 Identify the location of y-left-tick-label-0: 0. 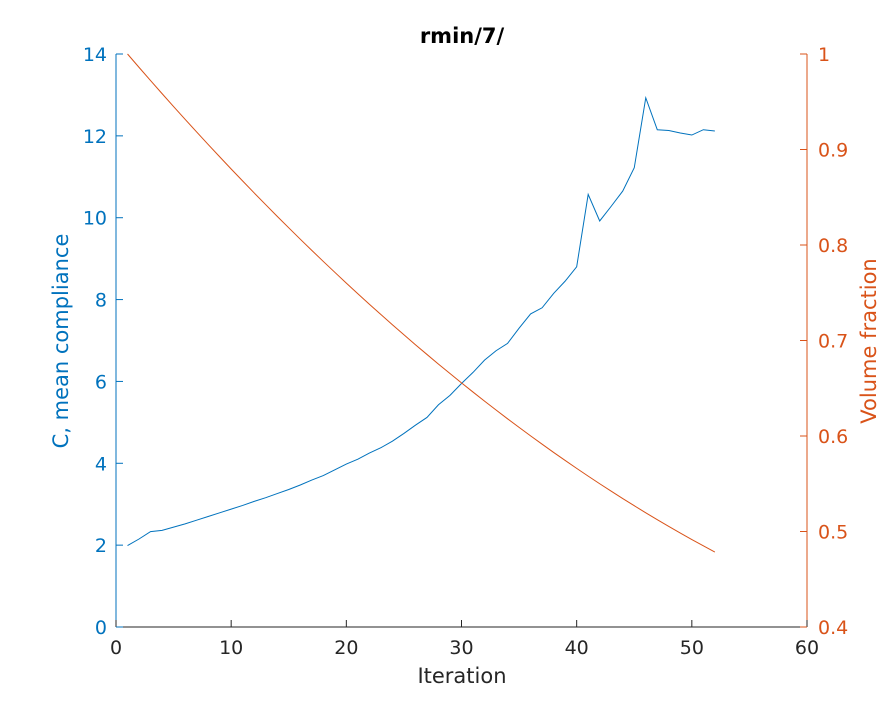
(101, 628).